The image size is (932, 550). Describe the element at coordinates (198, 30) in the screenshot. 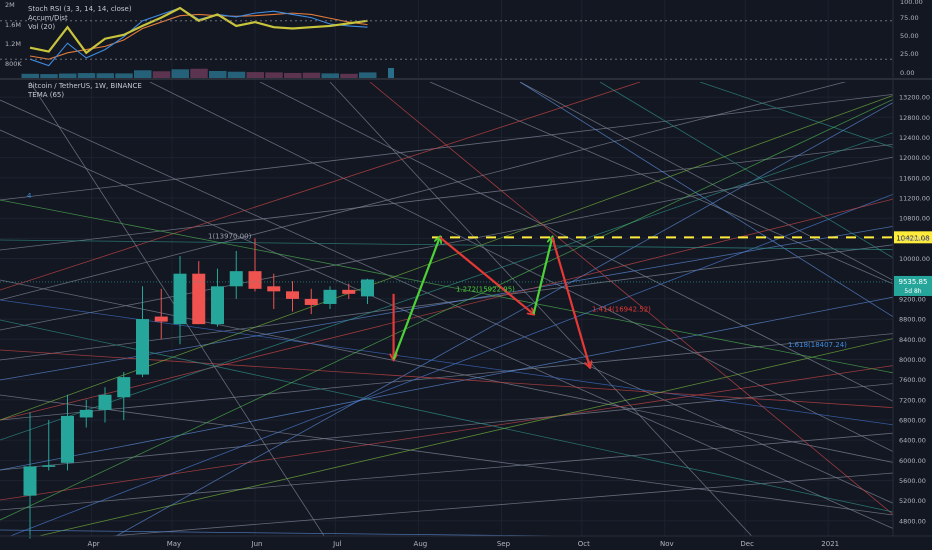

I see `accum_dist-line` at that location.